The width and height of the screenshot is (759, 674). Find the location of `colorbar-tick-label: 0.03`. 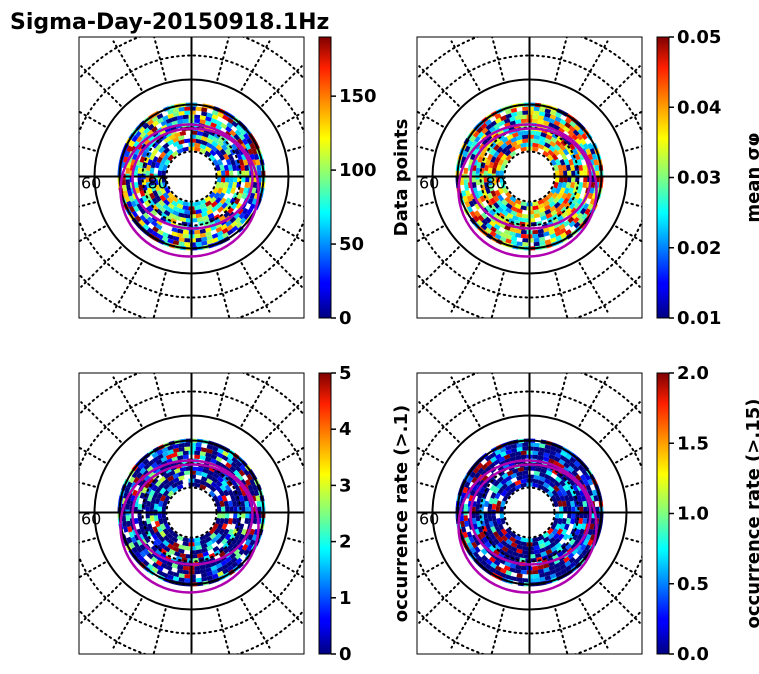

colorbar-tick-label: 0.03 is located at coordinates (699, 178).